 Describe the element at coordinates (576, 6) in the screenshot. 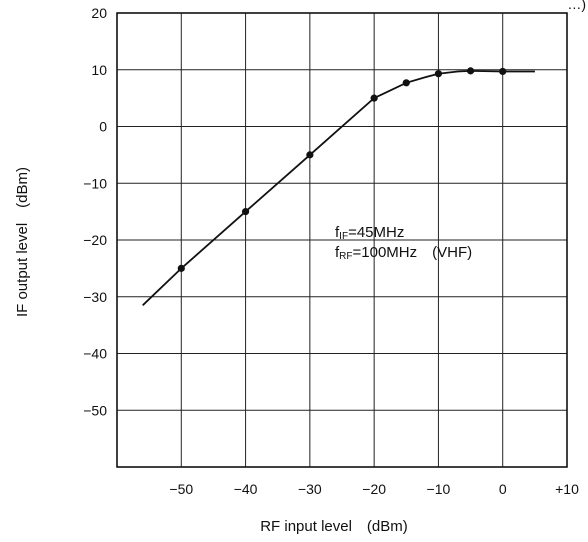

I see `clipped-corner-text: …)` at that location.